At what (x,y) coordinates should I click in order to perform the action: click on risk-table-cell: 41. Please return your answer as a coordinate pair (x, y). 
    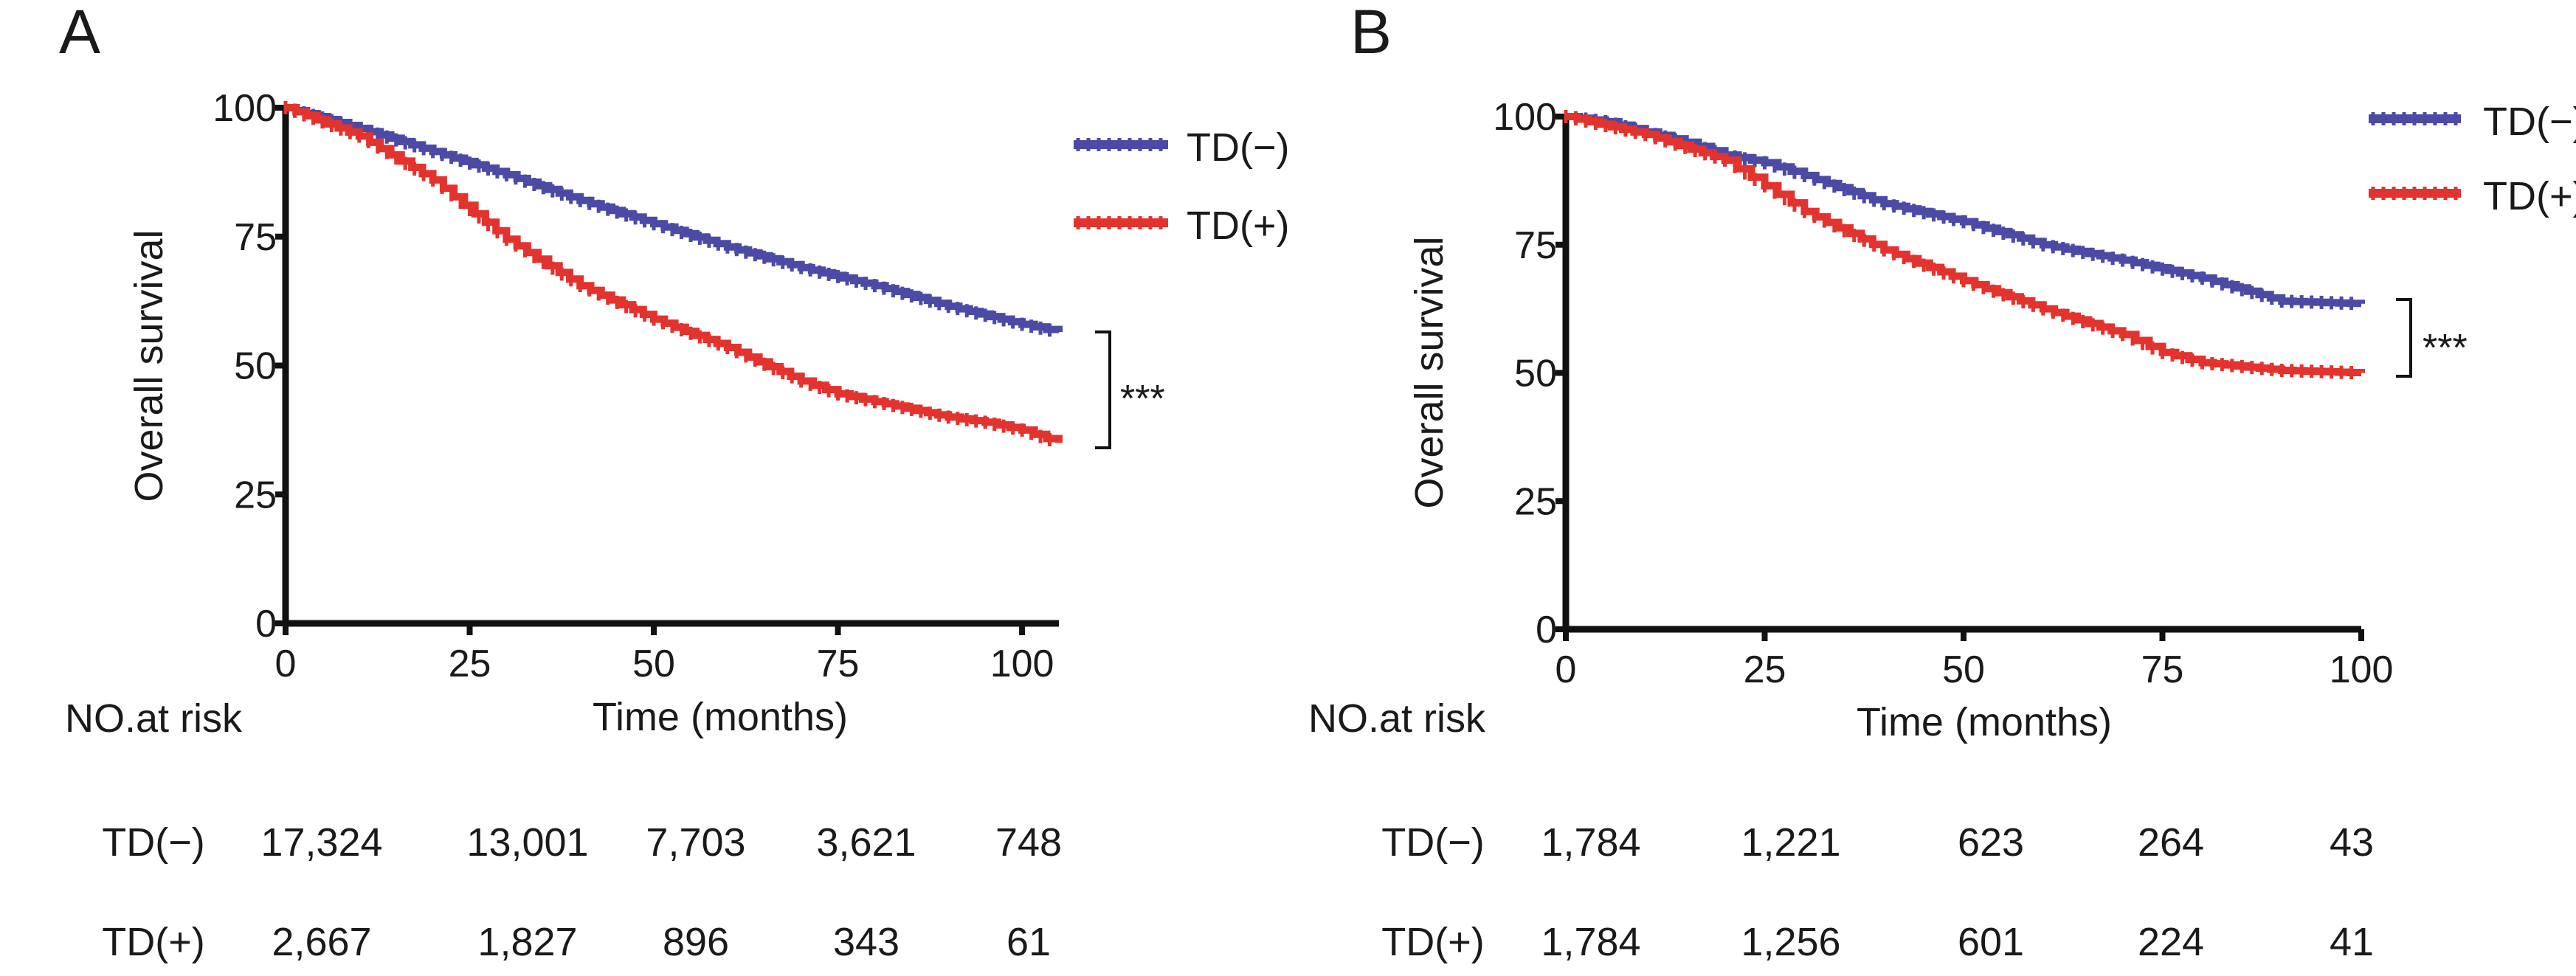
    Looking at the image, I should click on (2352, 942).